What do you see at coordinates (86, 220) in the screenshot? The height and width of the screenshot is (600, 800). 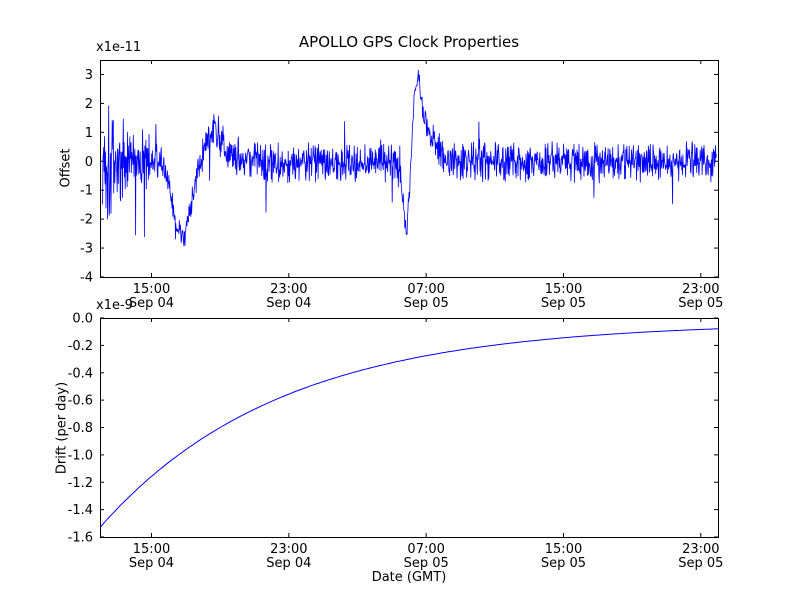 I see `y-tick-label: -2` at bounding box center [86, 220].